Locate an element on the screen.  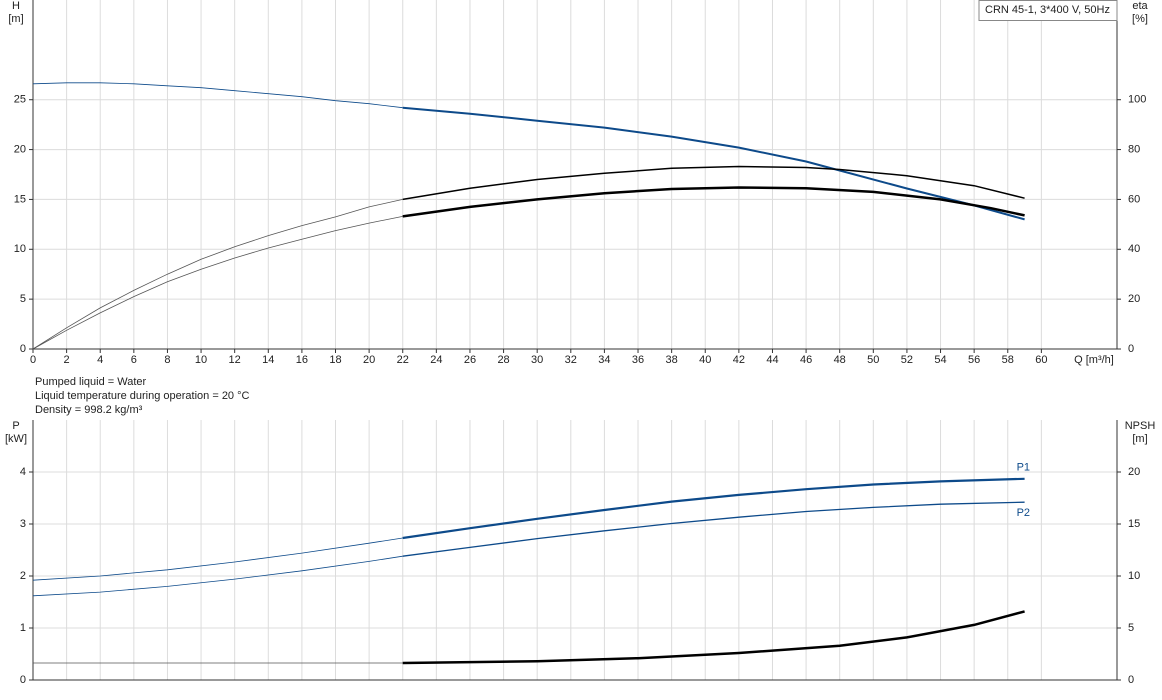
x-tick-label: 40 is located at coordinates (705, 360).